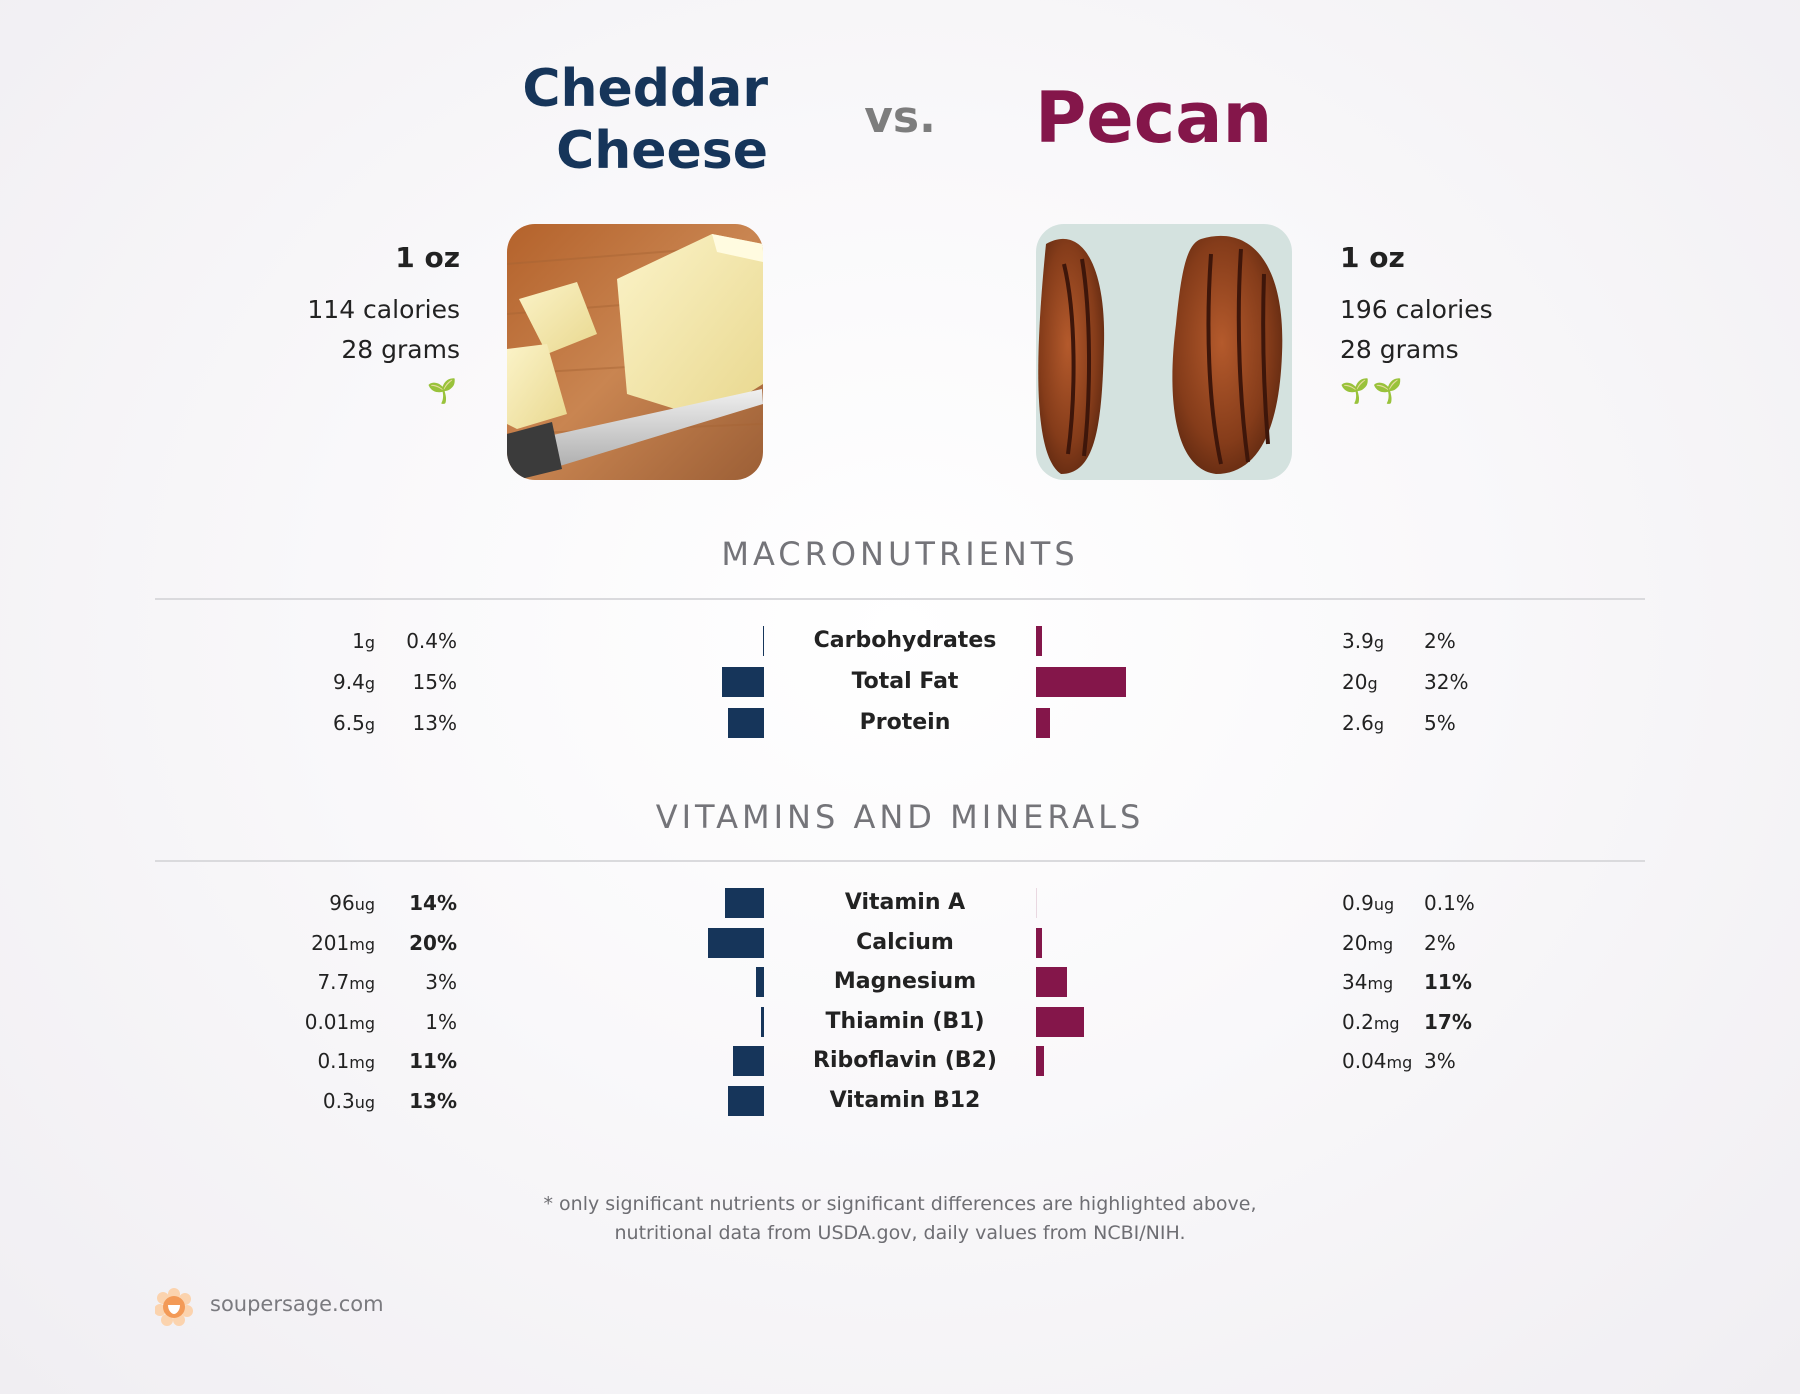 The height and width of the screenshot is (1394, 1800). Describe the element at coordinates (1440, 723) in the screenshot. I see `right-percent: 5%` at that location.